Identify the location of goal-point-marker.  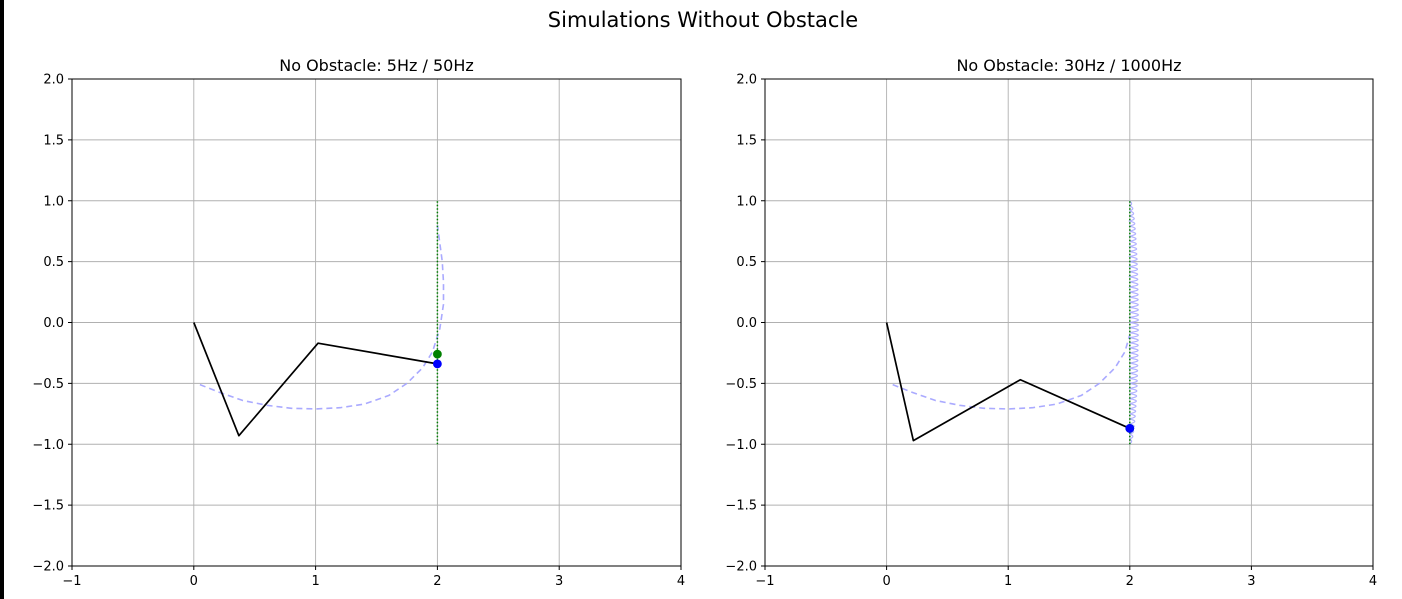
(437, 354).